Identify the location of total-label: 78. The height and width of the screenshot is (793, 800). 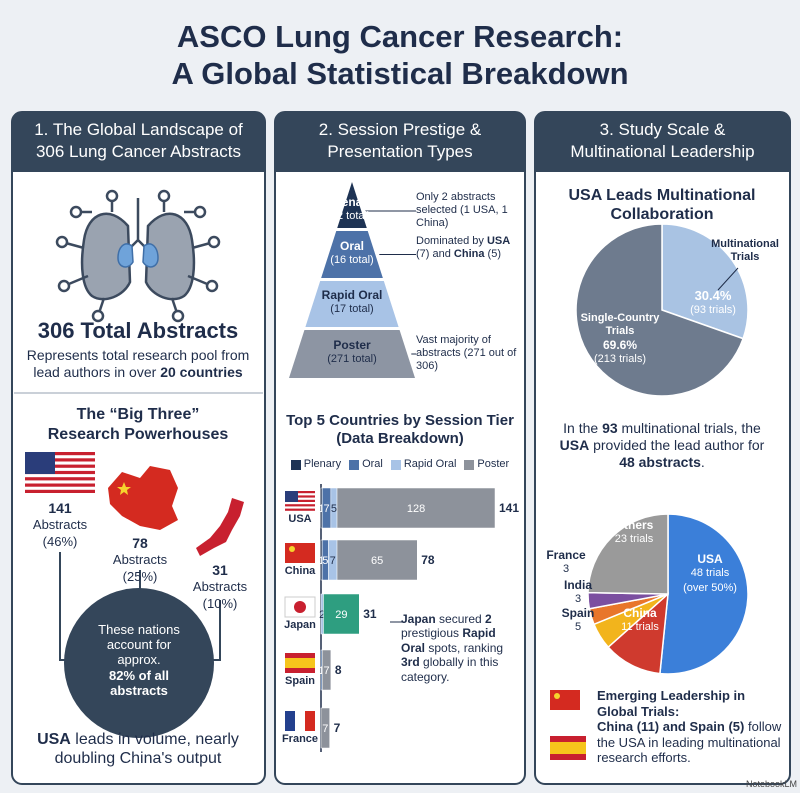
(428, 560).